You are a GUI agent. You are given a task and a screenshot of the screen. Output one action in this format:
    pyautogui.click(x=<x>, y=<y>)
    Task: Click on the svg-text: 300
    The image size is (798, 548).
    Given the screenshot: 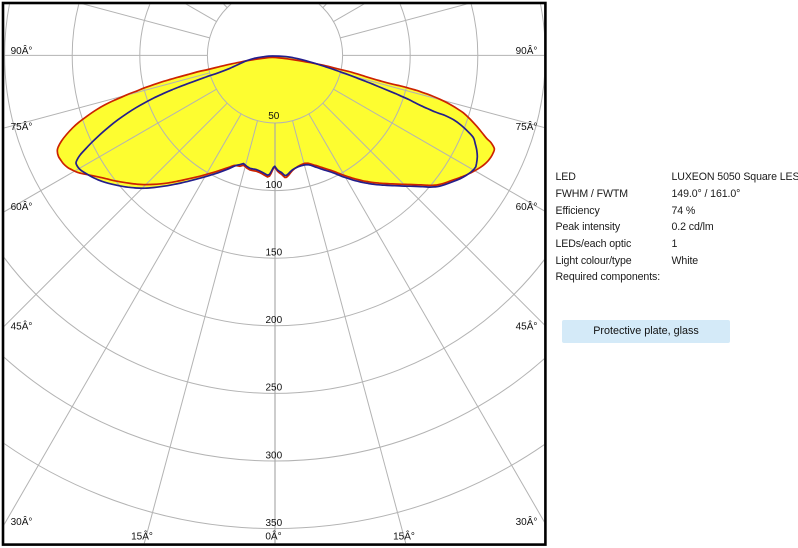 What is the action you would take?
    pyautogui.click(x=273, y=455)
    